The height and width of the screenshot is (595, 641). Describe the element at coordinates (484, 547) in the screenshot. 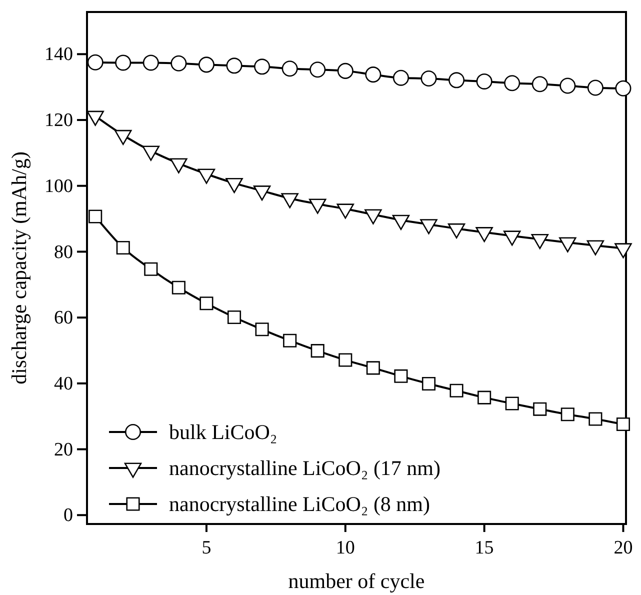

I see `x-tick-label: 15` at that location.